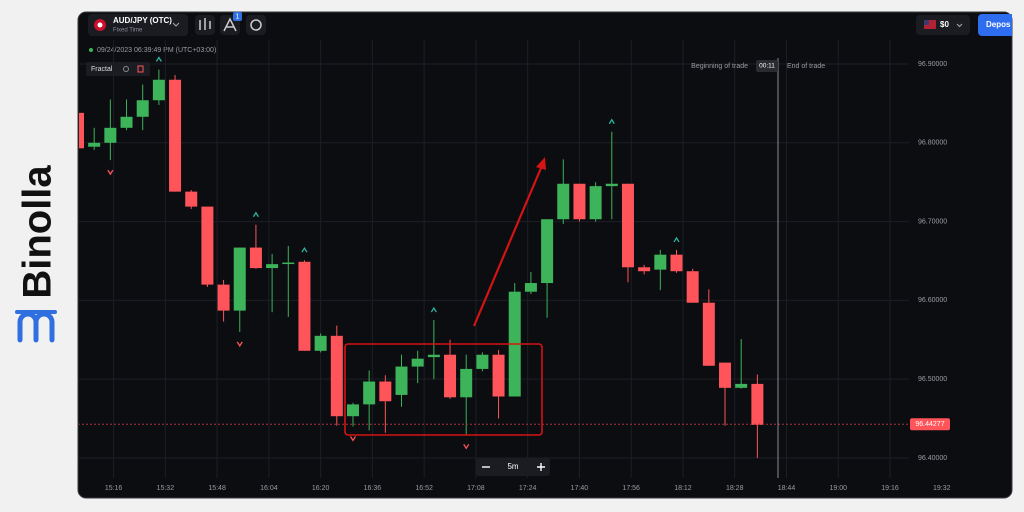  Describe the element at coordinates (176, 24) in the screenshot. I see `dropdown-caret` at that location.